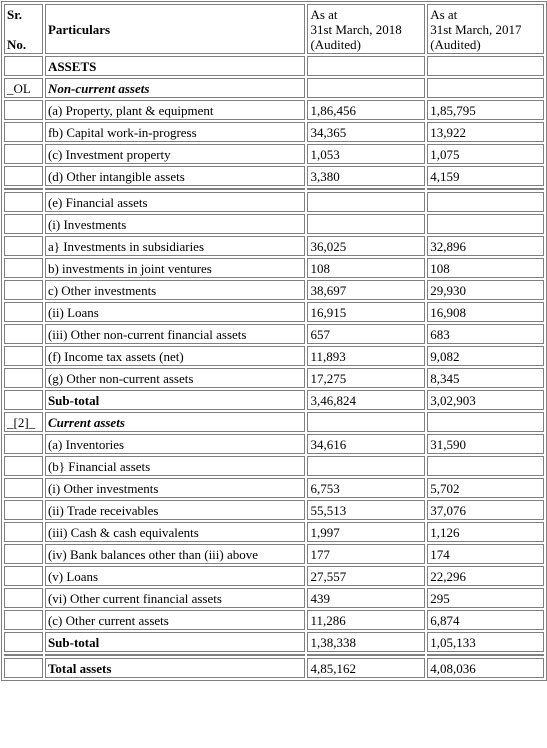 The height and width of the screenshot is (748, 547). I want to click on header-particulars: Particulars, so click(175, 29).